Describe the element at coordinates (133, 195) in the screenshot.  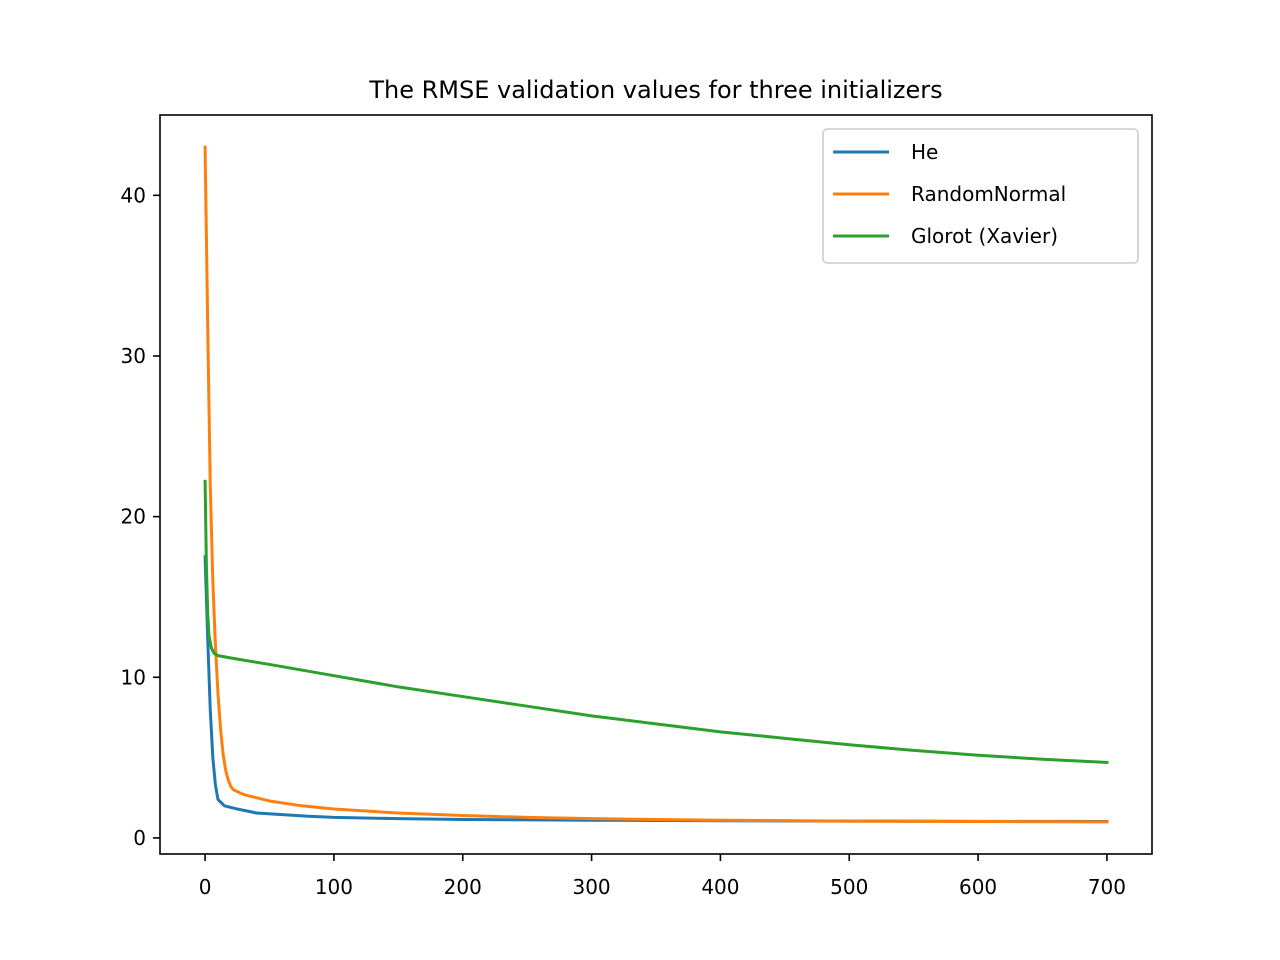
I see `y-tick-label-4: 40` at that location.